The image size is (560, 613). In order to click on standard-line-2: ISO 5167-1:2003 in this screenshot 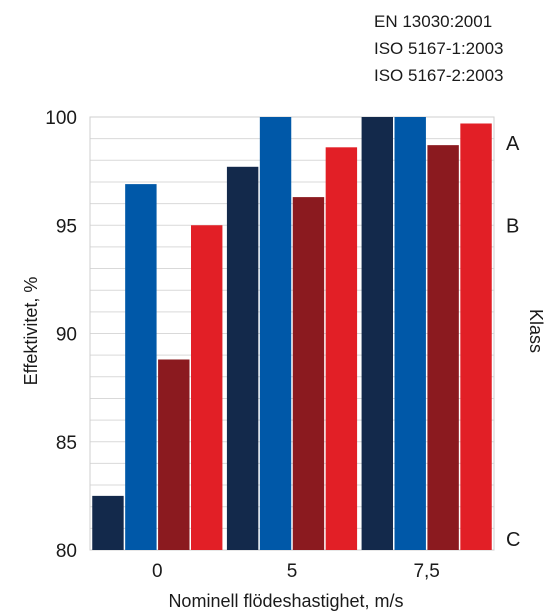, I will do `click(438, 48)`.